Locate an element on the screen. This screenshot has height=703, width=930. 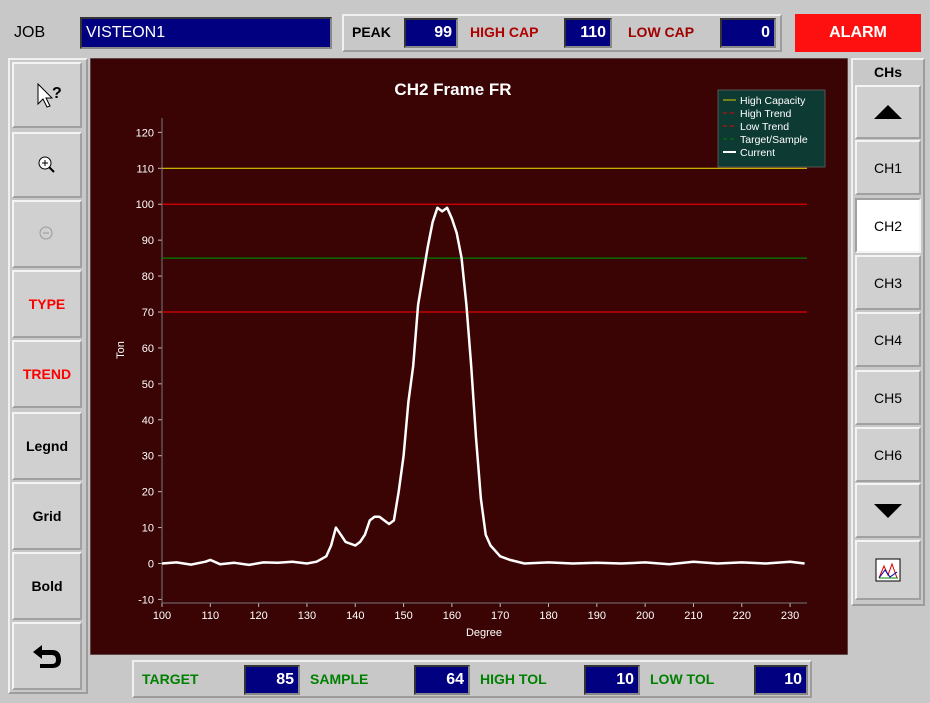
scroll-up-button is located at coordinates (888, 112).